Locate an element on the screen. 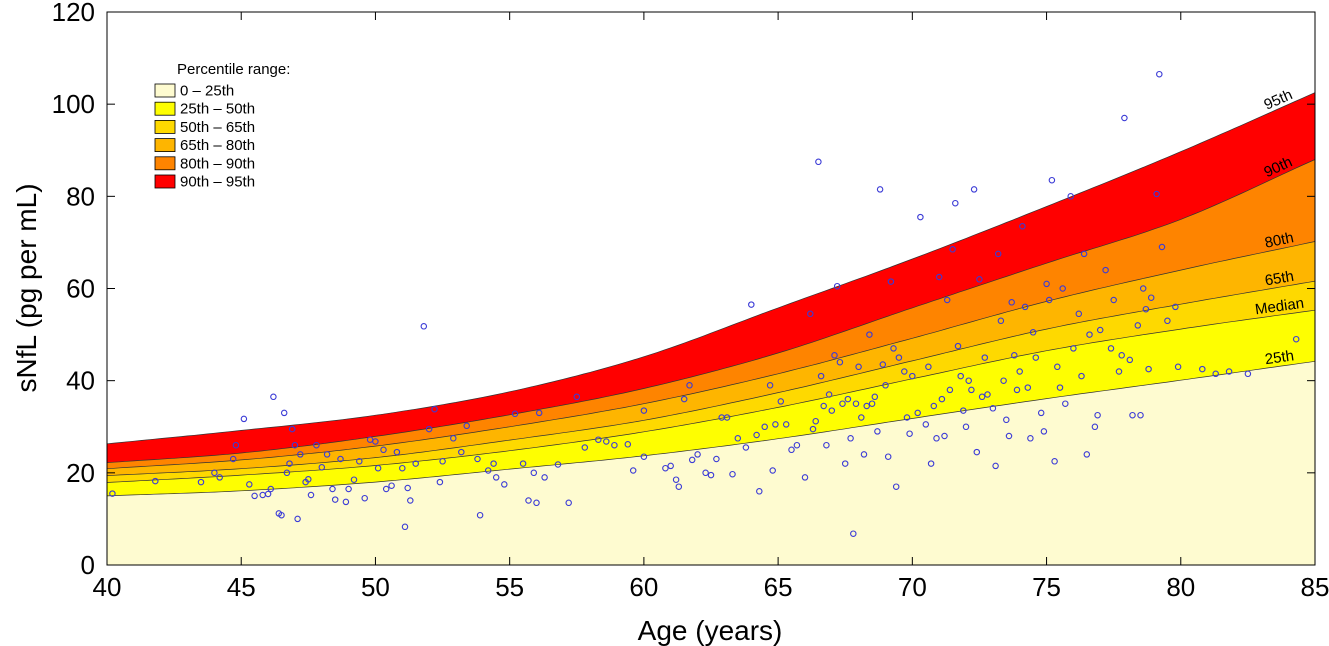  y-tick-label: 60 is located at coordinates (80, 289).